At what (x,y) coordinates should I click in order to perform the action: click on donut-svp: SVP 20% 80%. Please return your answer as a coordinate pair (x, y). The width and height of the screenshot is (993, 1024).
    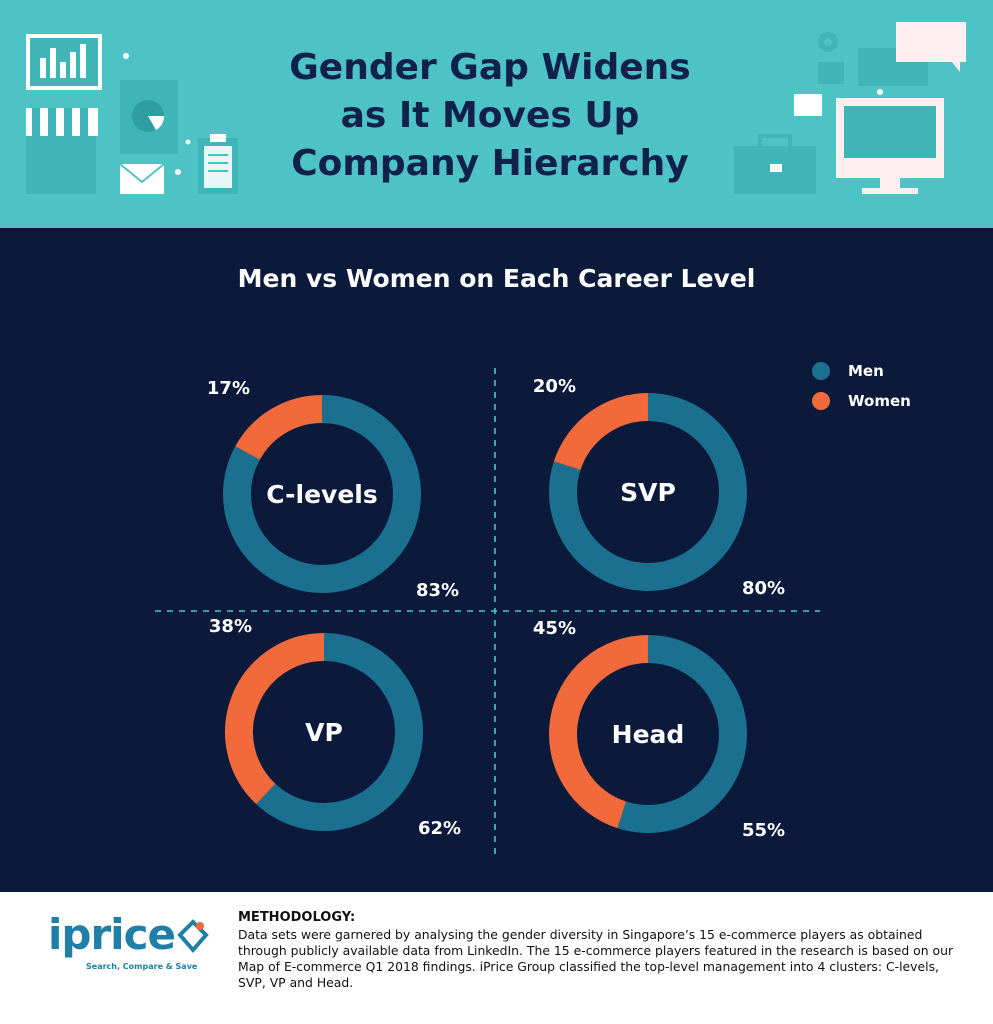
    Looking at the image, I should click on (659, 487).